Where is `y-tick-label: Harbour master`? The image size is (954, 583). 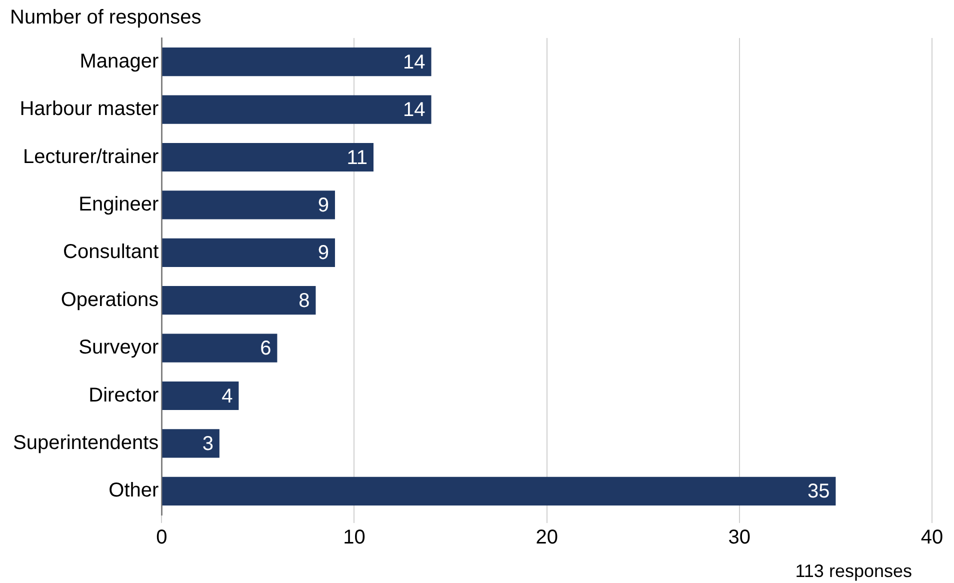 y-tick-label: Harbour master is located at coordinates (89, 109).